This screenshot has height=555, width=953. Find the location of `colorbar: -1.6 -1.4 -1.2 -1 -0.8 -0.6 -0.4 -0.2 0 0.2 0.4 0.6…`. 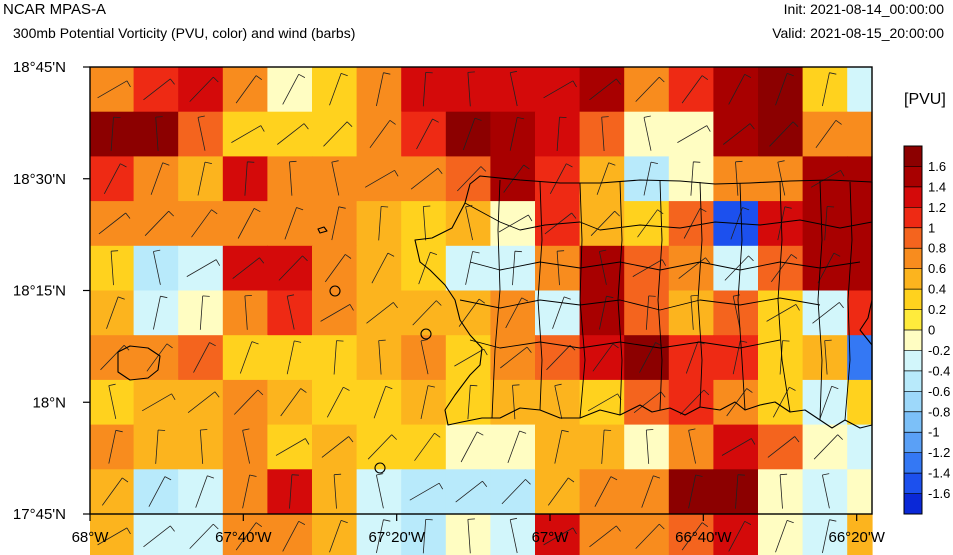

colorbar: -1.6 -1.4 -1.2 -1 -0.8 -0.6 -0.4 -0.2 0 0.2 0.4 0.6… is located at coordinates (926, 330).